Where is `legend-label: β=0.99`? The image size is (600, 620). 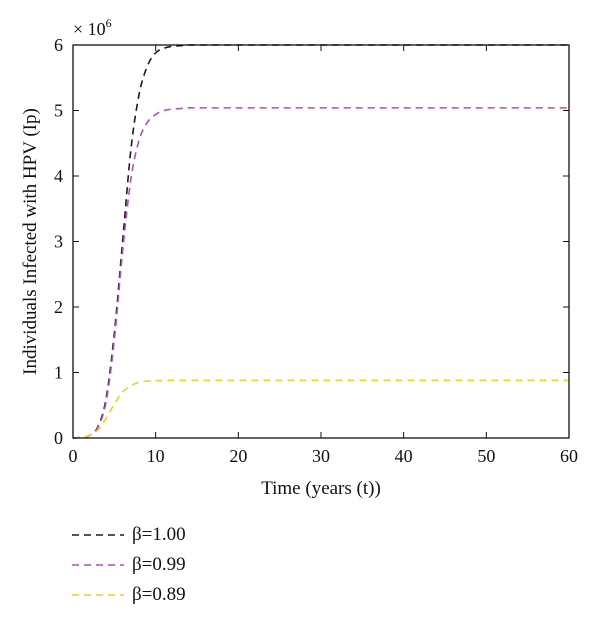
legend-label: β=0.99 is located at coordinates (159, 564).